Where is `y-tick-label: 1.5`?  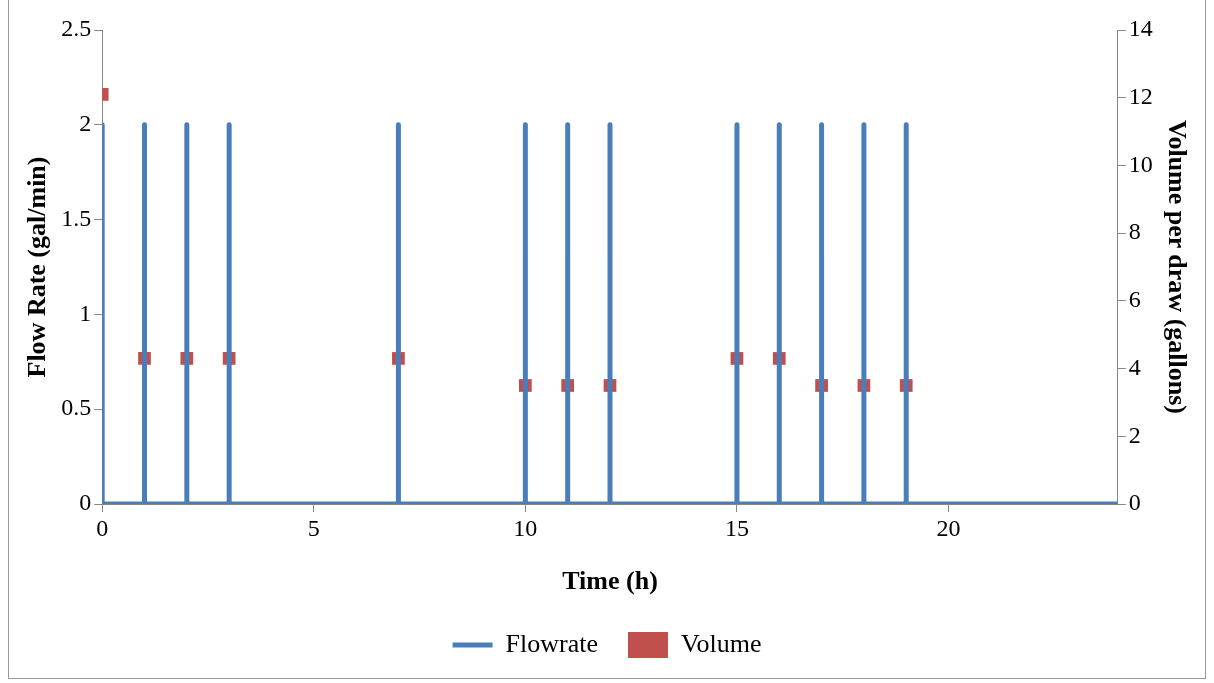 y-tick-label: 1.5 is located at coordinates (76, 217).